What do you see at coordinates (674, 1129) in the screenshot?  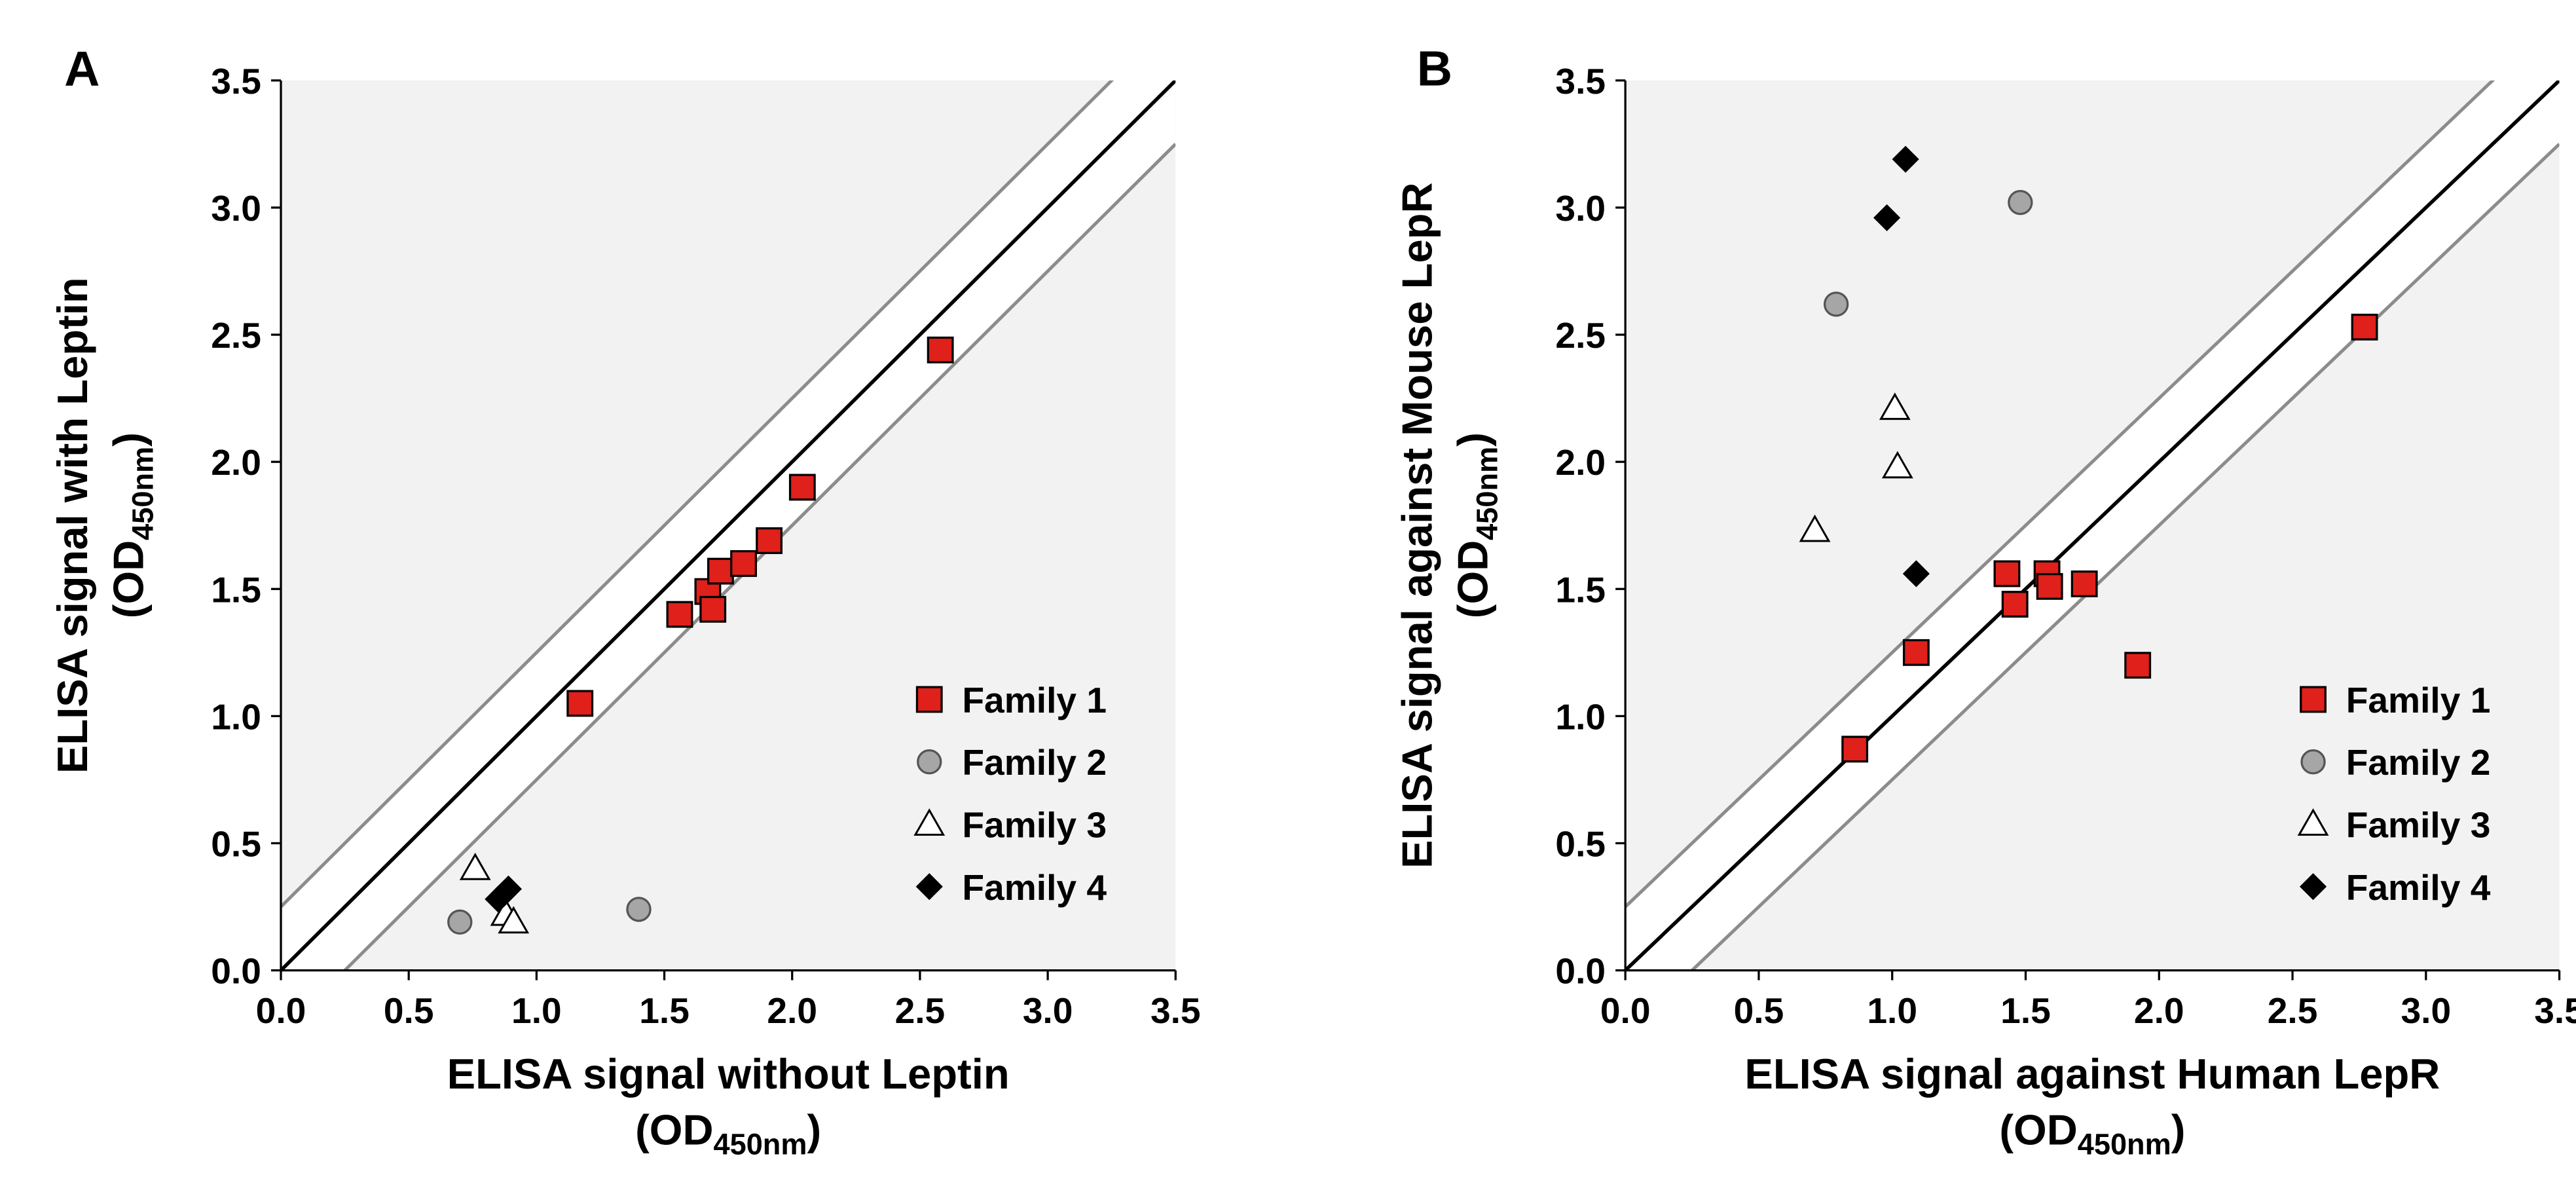 I see `x-axis-unit-prefix: (OD` at bounding box center [674, 1129].